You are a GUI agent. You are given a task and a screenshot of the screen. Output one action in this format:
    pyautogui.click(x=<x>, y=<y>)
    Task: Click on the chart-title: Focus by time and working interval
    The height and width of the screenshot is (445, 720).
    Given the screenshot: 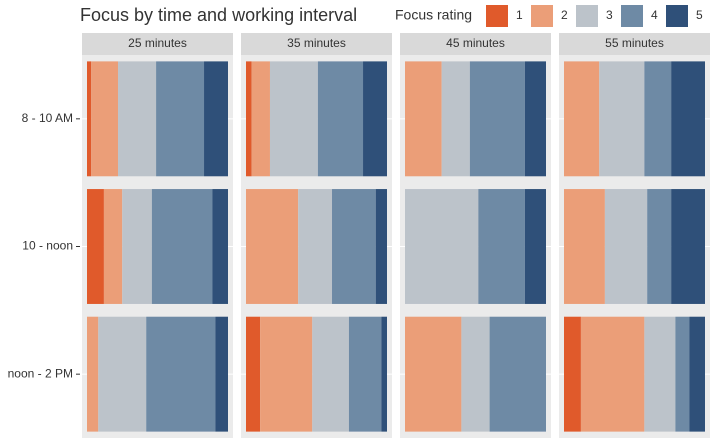 What is the action you would take?
    pyautogui.click(x=218, y=15)
    